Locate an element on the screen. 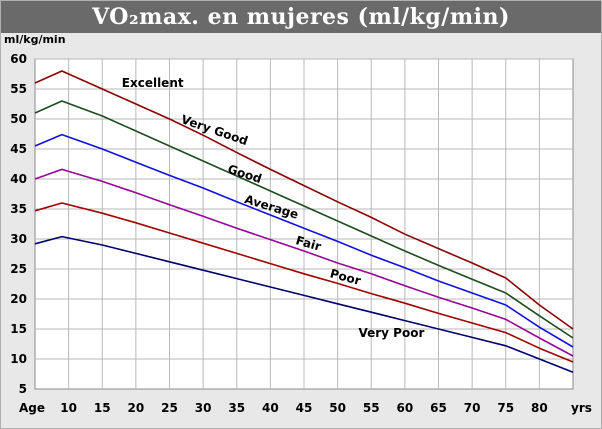 The height and width of the screenshot is (429, 602). x-tick-label: 10 is located at coordinates (68, 408).